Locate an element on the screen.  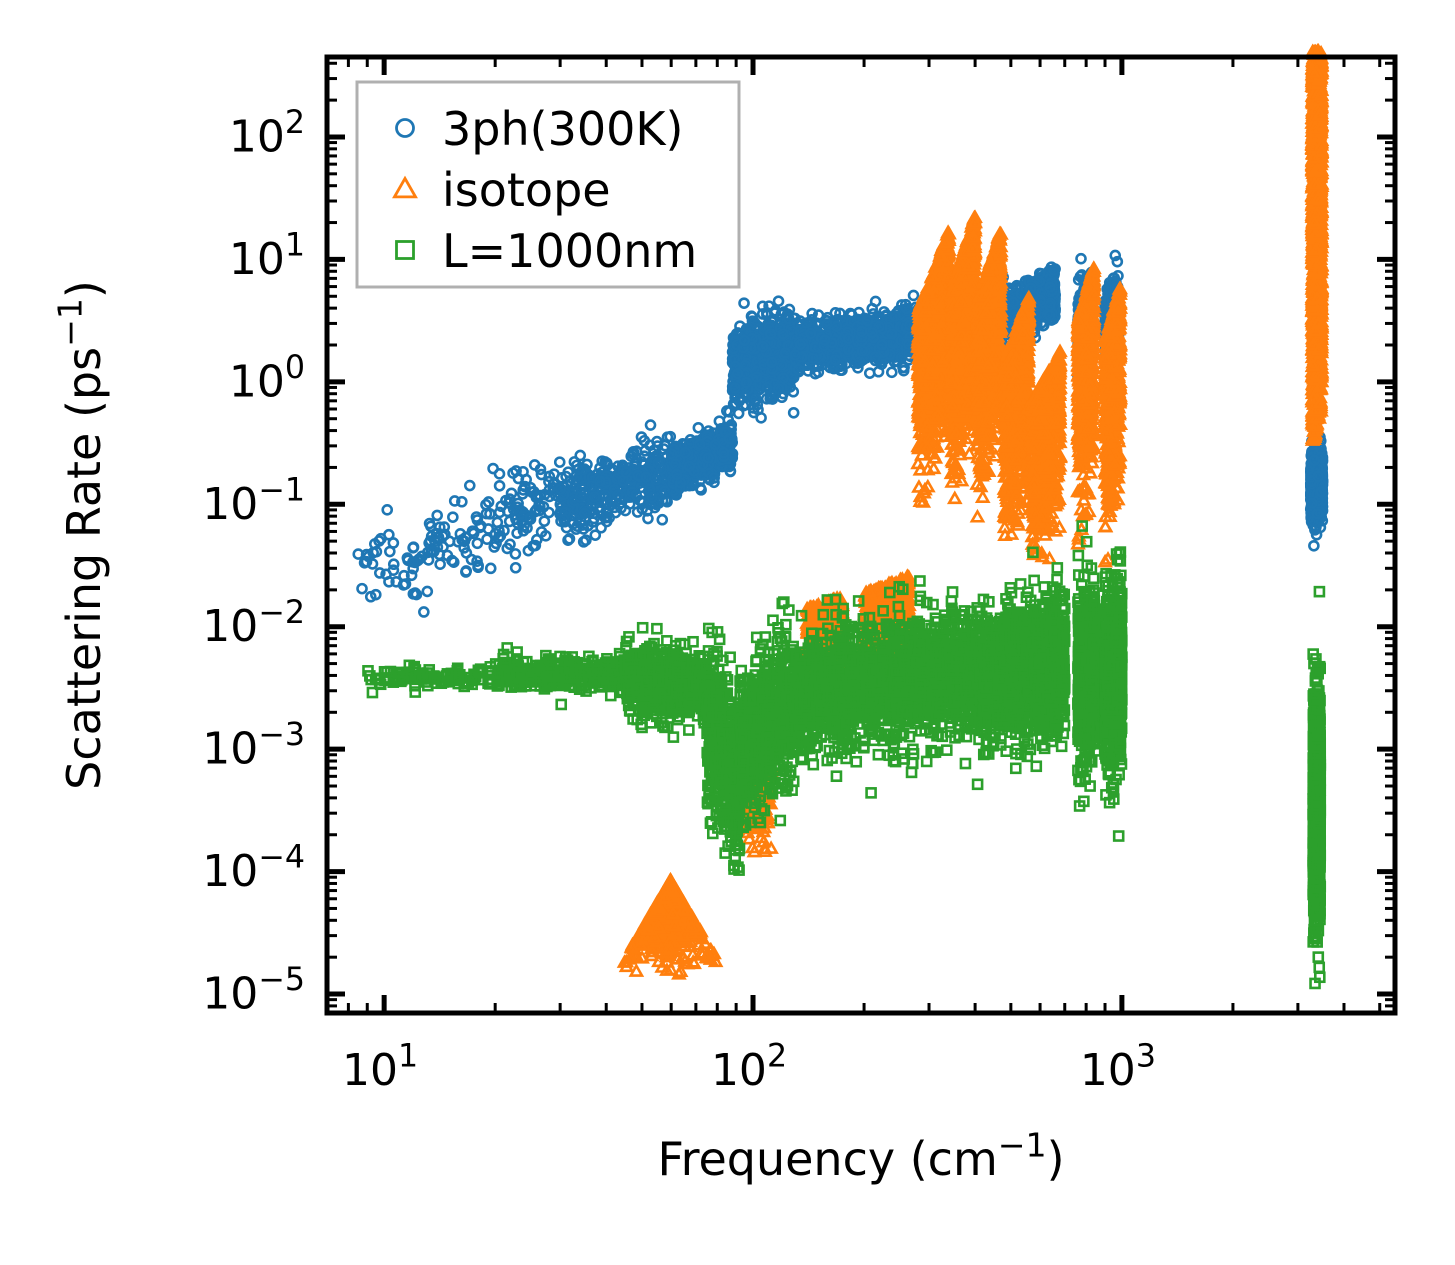
y-tick-label: 10⁻¹ is located at coordinates (253, 500).